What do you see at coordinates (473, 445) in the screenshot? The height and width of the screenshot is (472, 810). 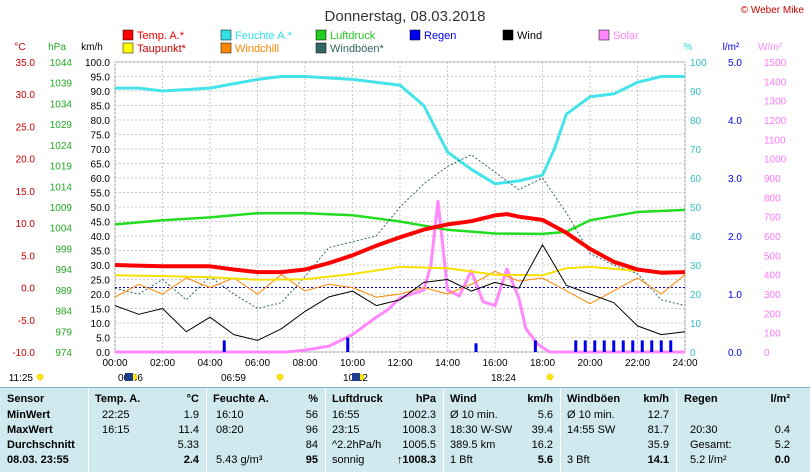 I see `wind-desc: 389.5 km` at bounding box center [473, 445].